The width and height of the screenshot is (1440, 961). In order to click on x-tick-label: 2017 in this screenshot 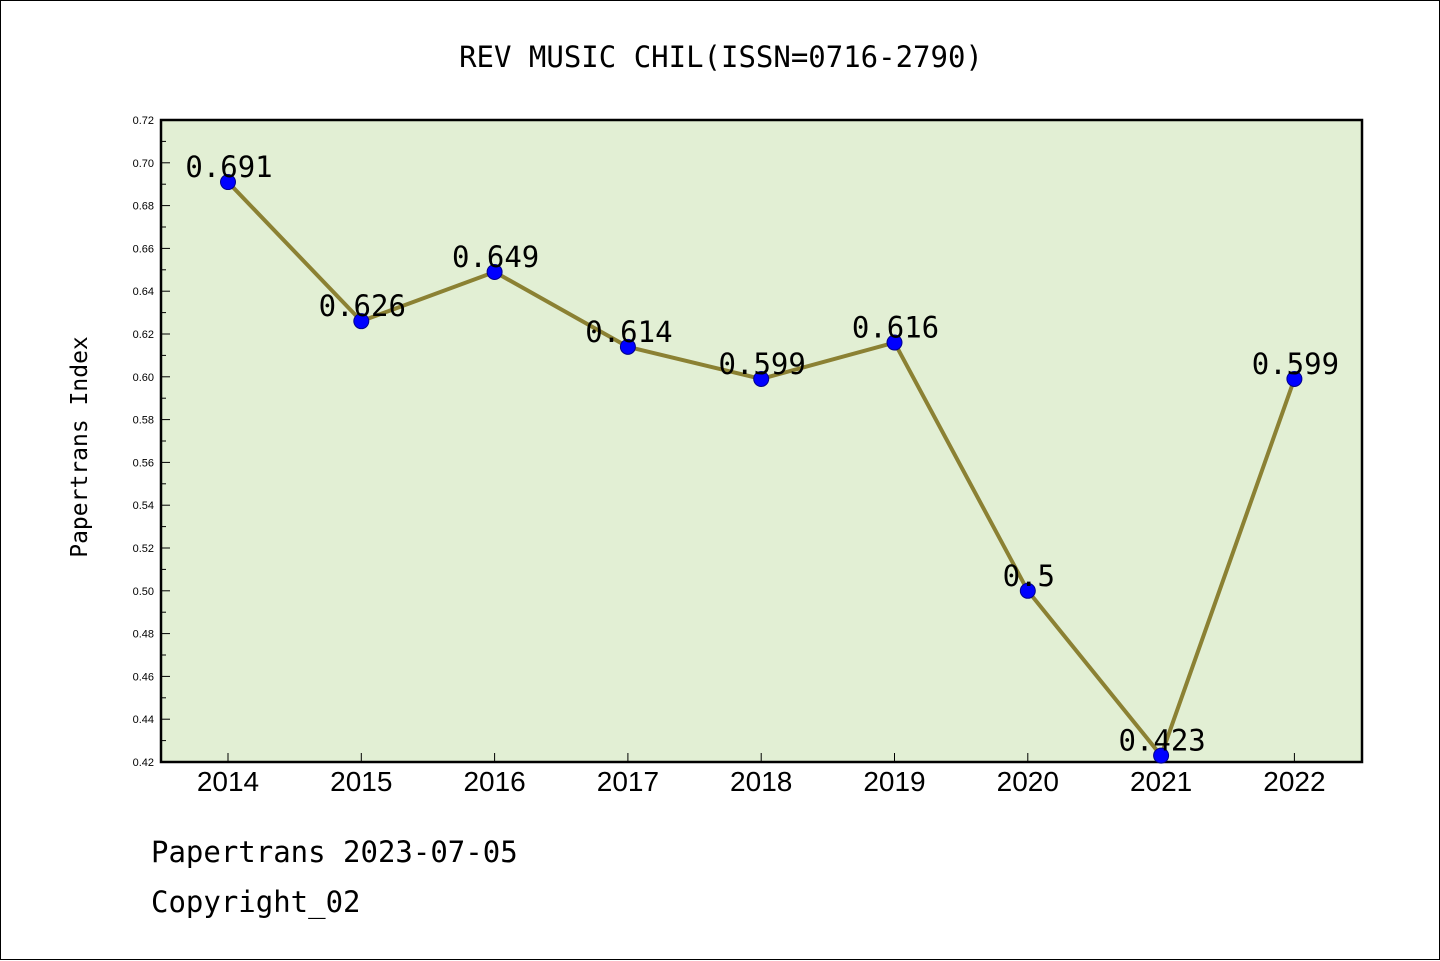, I will do `click(628, 781)`.